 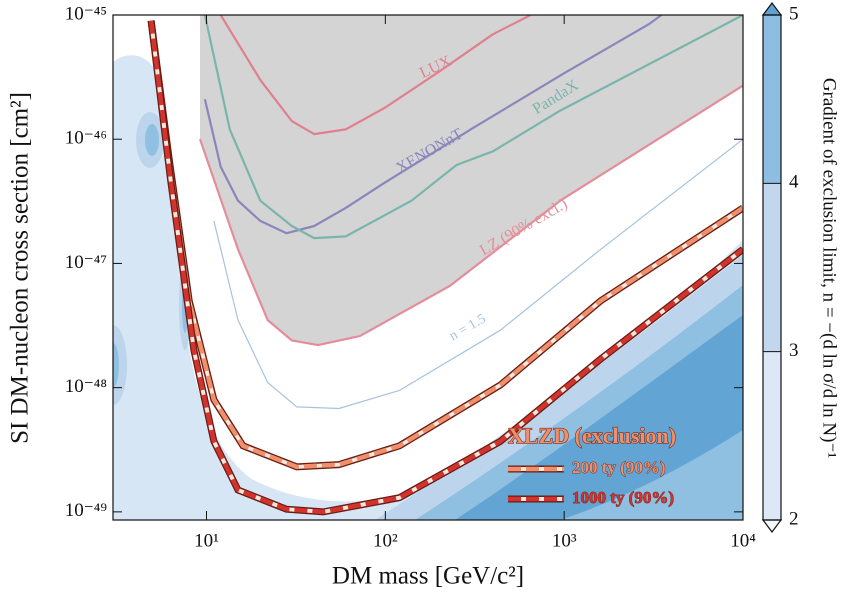 What do you see at coordinates (772, 526) in the screenshot?
I see `colorbar-under` at bounding box center [772, 526].